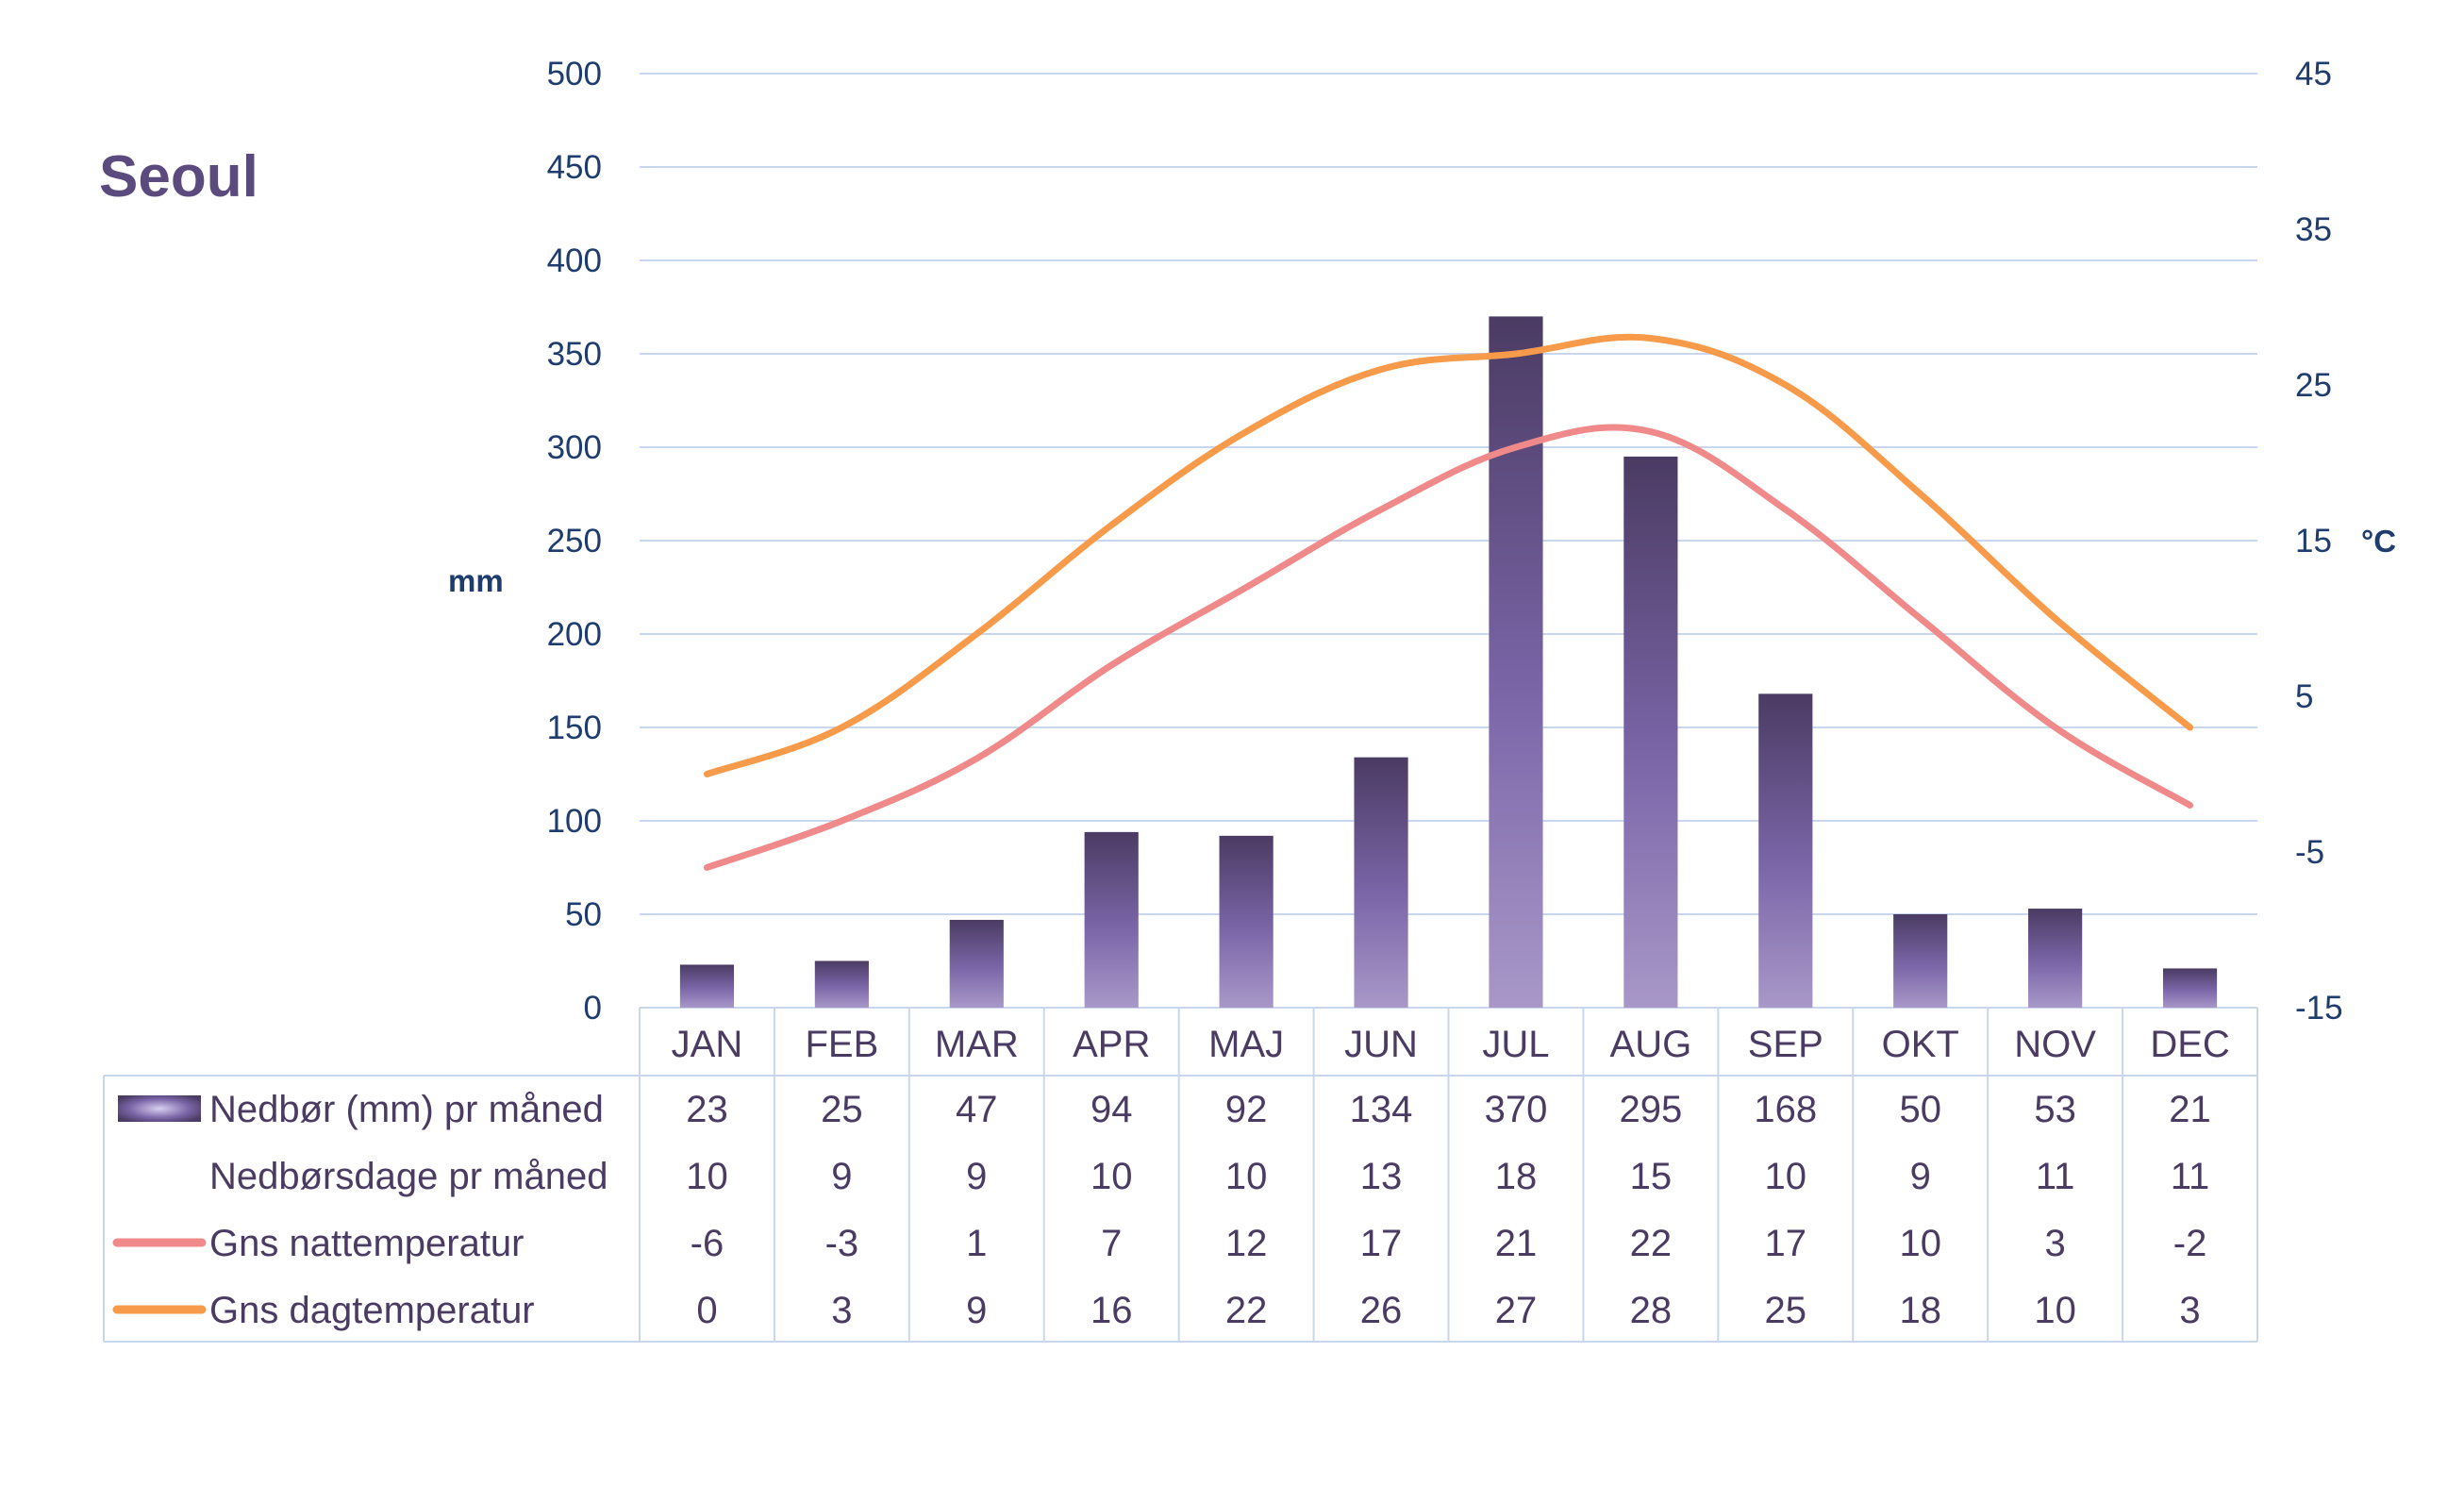 This screenshot has width=2464, height=1486. Describe the element at coordinates (2190, 1243) in the screenshot. I see `table-cell: -2` at that location.